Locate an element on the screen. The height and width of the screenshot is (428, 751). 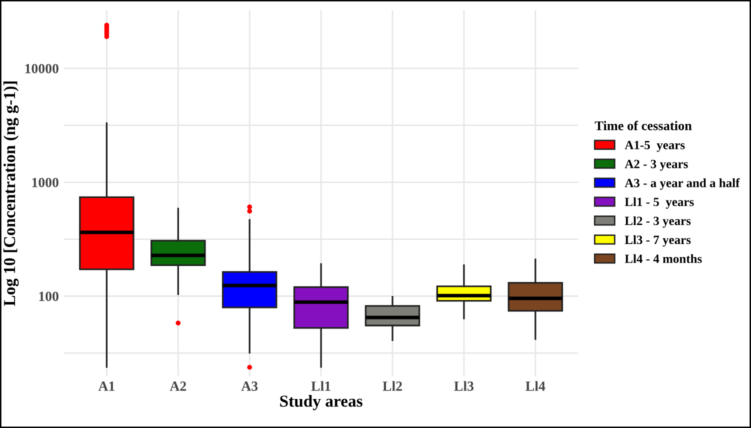
legend-label: Ll4 - 4 months is located at coordinates (663, 259).